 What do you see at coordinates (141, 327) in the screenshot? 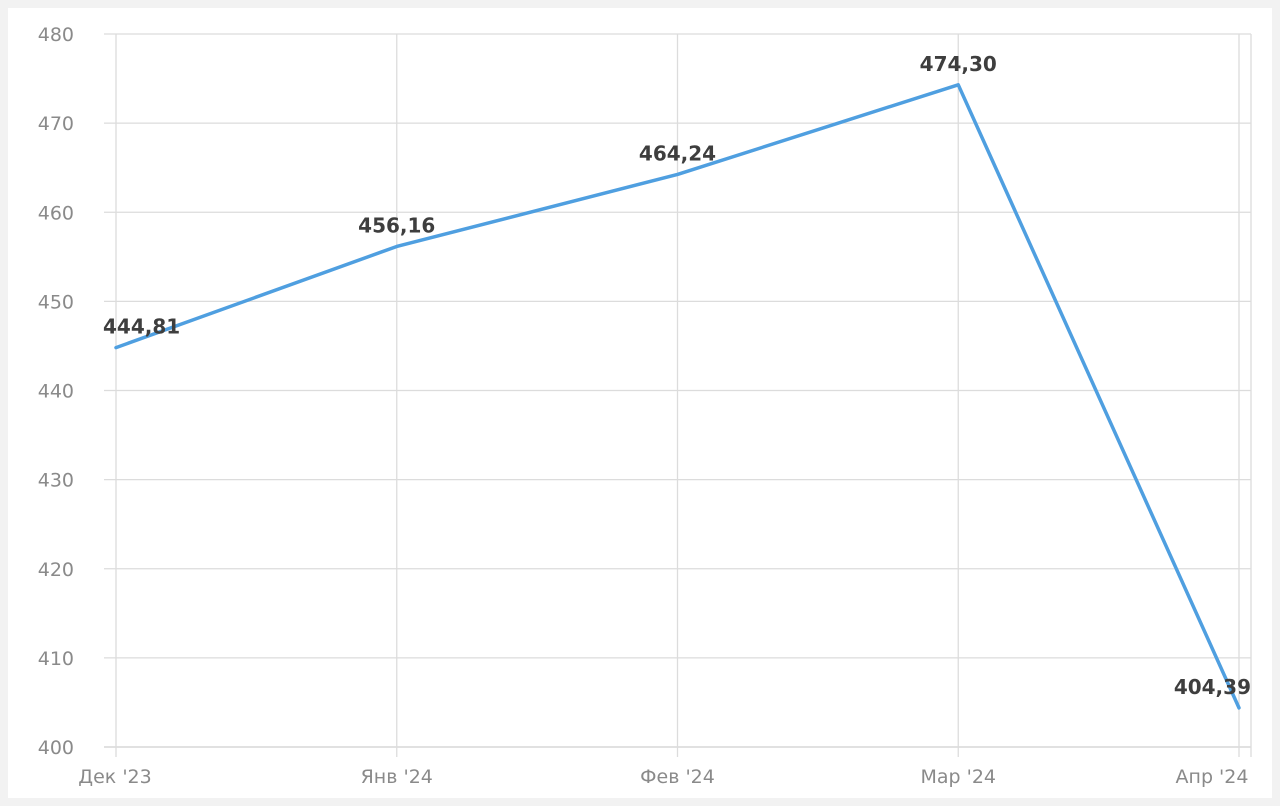
I see `data-label: 444,81` at bounding box center [141, 327].